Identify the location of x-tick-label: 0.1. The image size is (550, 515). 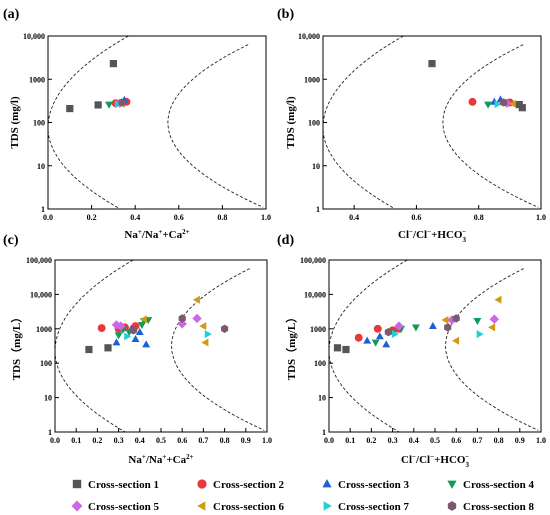
(76, 440).